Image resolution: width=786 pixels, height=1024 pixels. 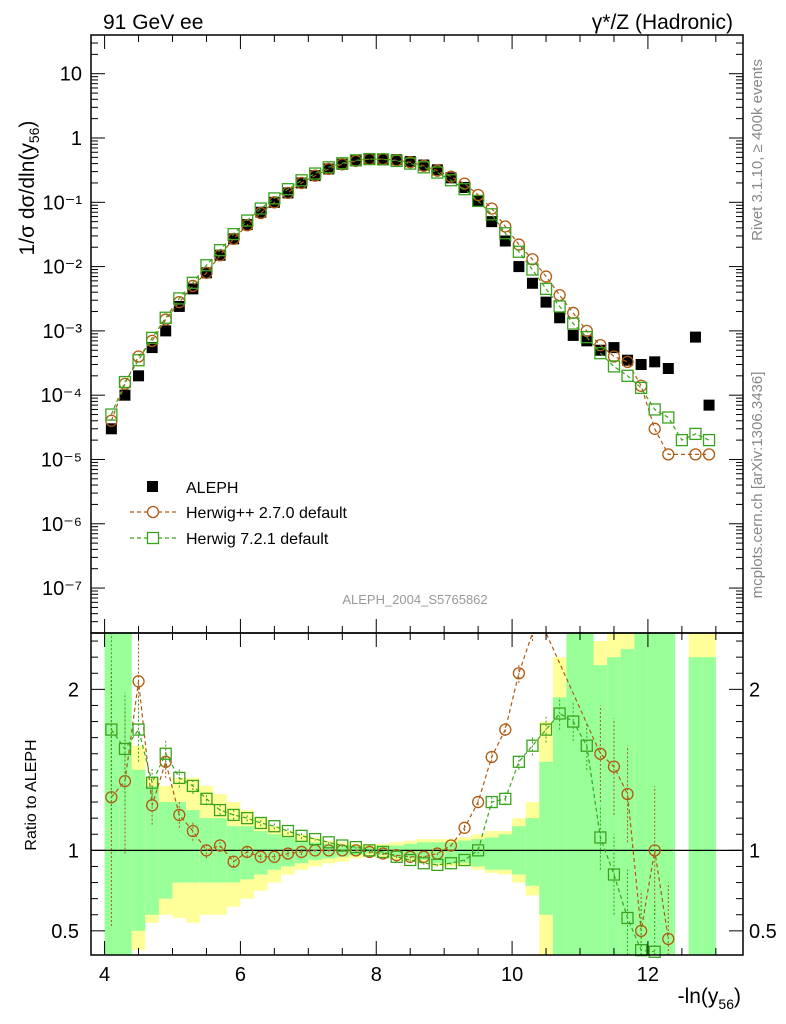 What do you see at coordinates (662, 22) in the screenshot?
I see `header-right-title: γ*/Z (Hadronic)` at bounding box center [662, 22].